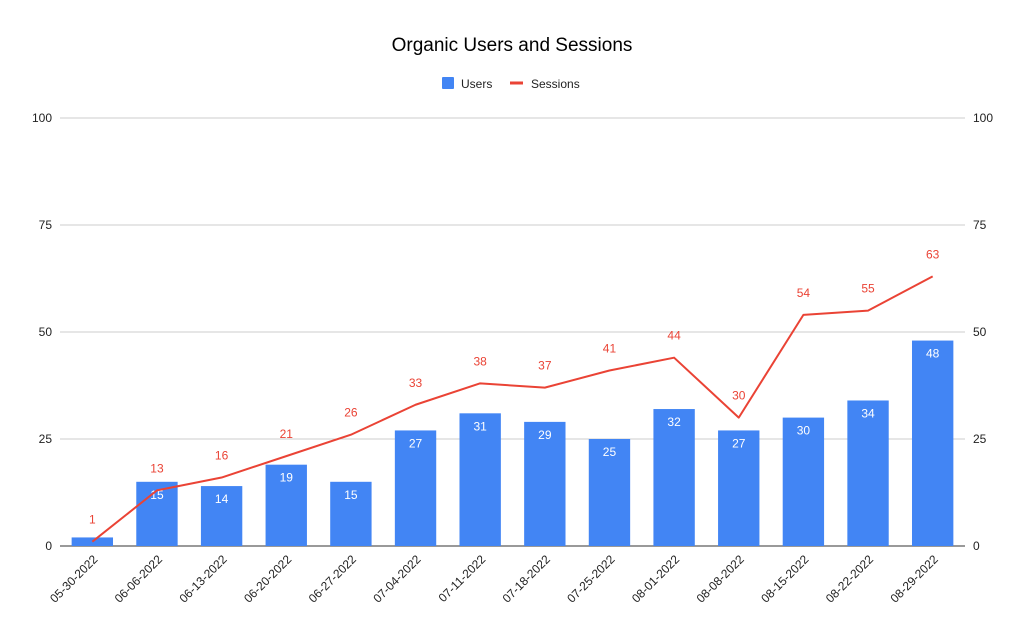 The image size is (1025, 634). Describe the element at coordinates (222, 499) in the screenshot. I see `bar-label-users: 14` at that location.